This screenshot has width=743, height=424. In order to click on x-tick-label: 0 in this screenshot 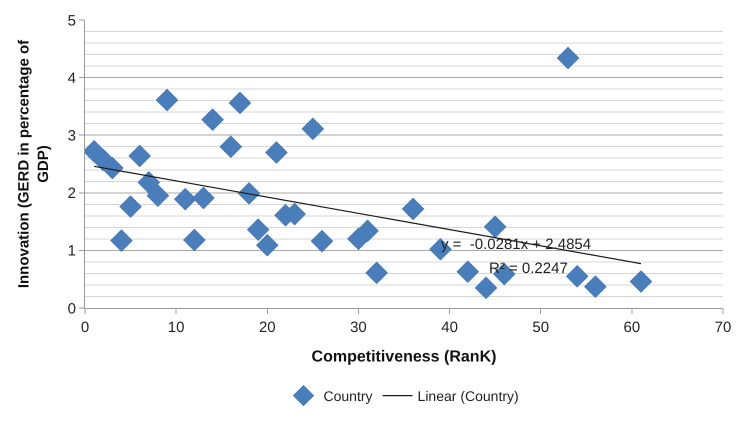, I will do `click(85, 327)`.